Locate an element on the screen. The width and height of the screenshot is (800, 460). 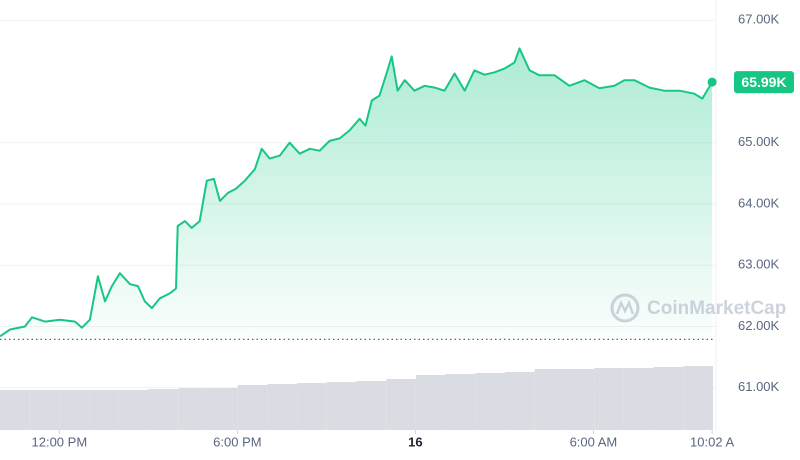
y-tick-label: 62.00K is located at coordinates (759, 325).